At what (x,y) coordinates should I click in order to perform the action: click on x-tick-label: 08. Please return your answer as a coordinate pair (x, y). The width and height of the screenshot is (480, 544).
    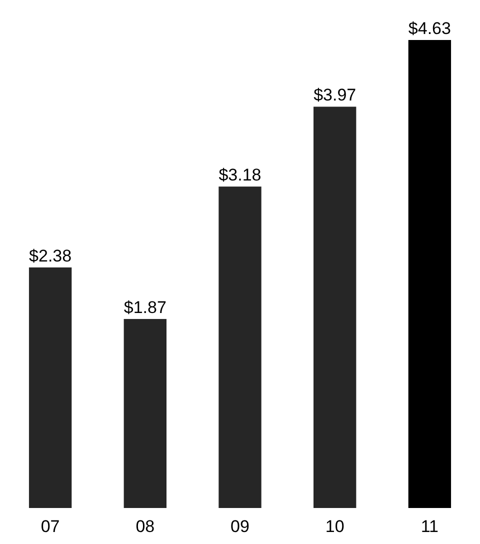
    Looking at the image, I should click on (145, 526).